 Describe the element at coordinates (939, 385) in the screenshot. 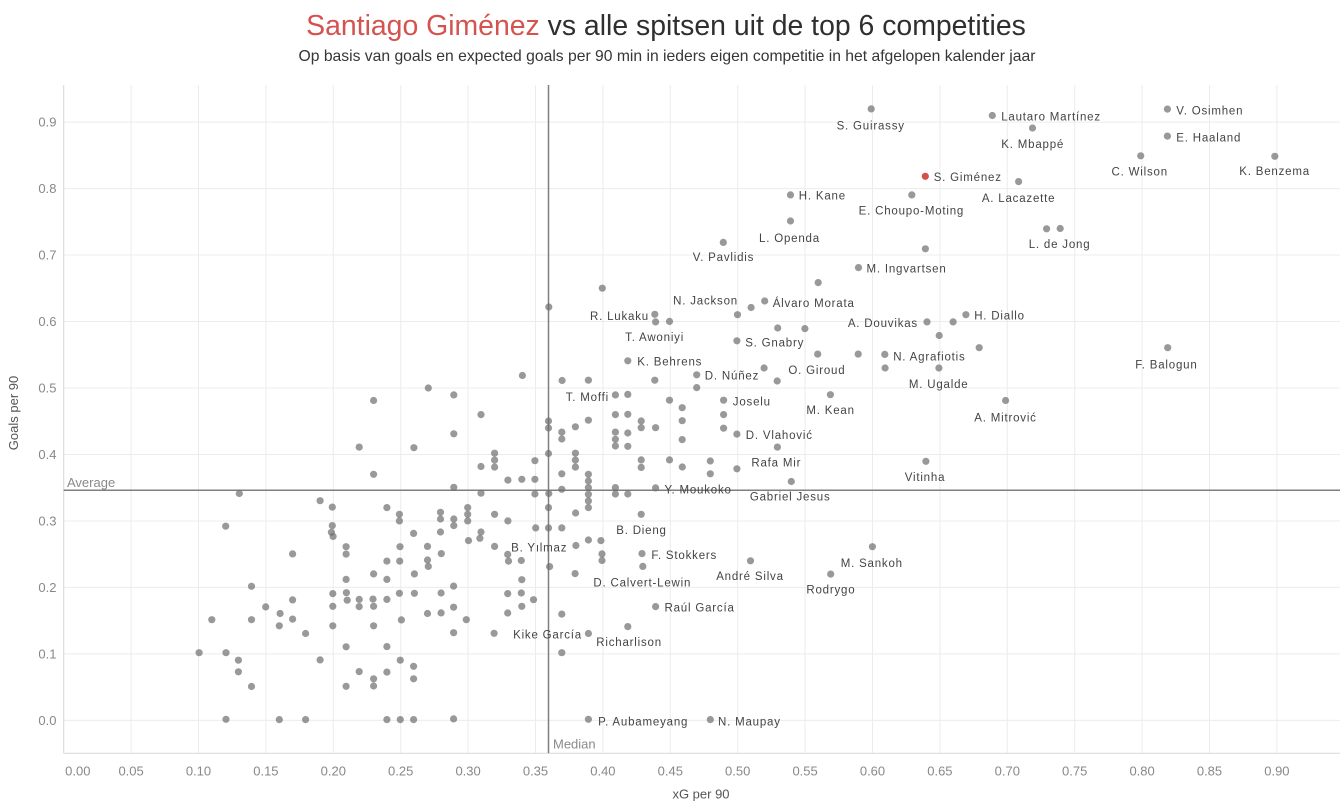

I see `svg-text: M. Ugalde` at that location.